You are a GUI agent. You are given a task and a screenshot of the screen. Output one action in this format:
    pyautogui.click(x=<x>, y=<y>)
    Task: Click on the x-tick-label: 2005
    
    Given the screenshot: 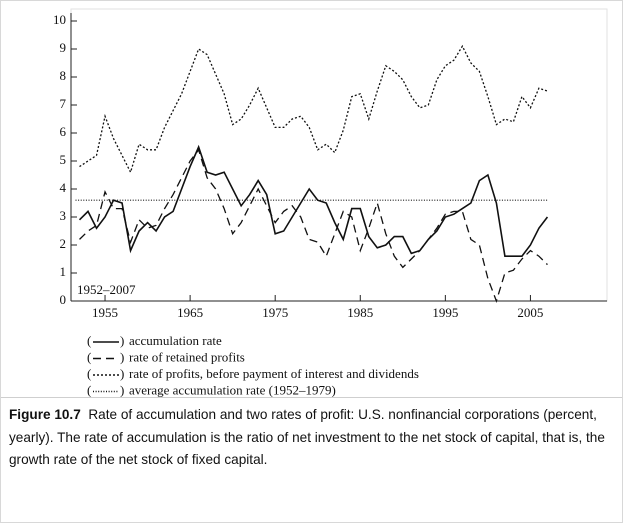 What is the action you would take?
    pyautogui.click(x=530, y=312)
    